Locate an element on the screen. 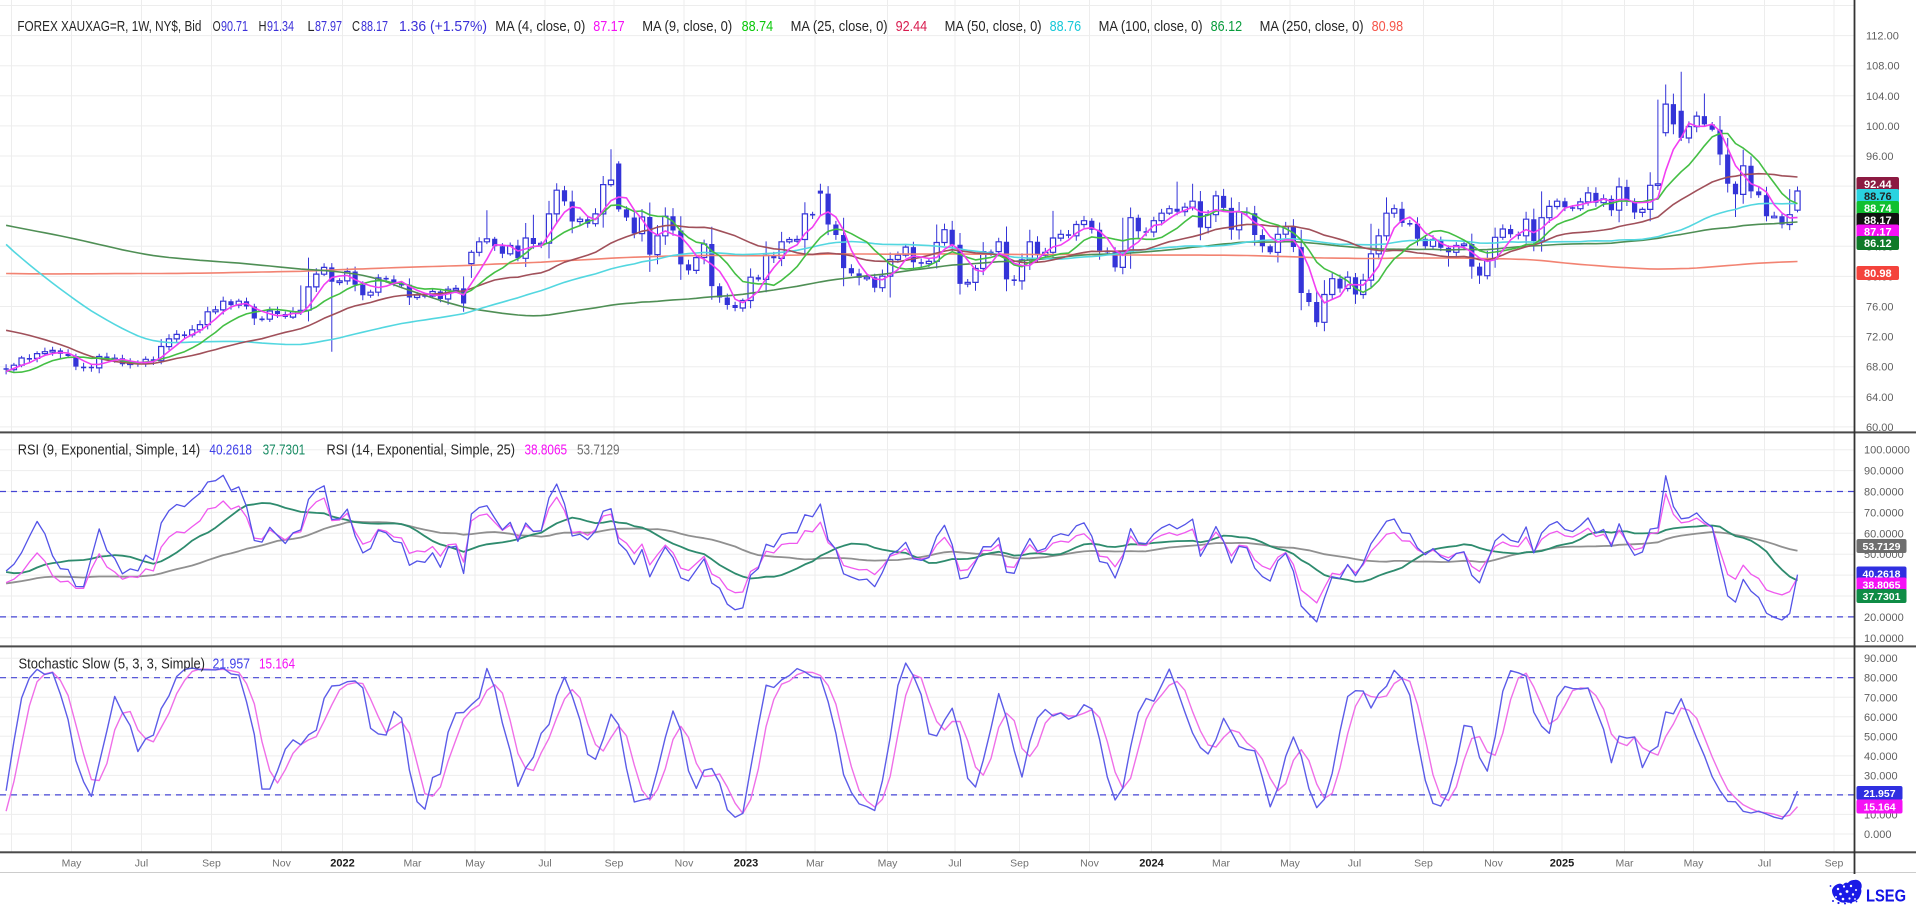 This screenshot has height=905, width=1916. svg-text: 2025 is located at coordinates (1562, 864).